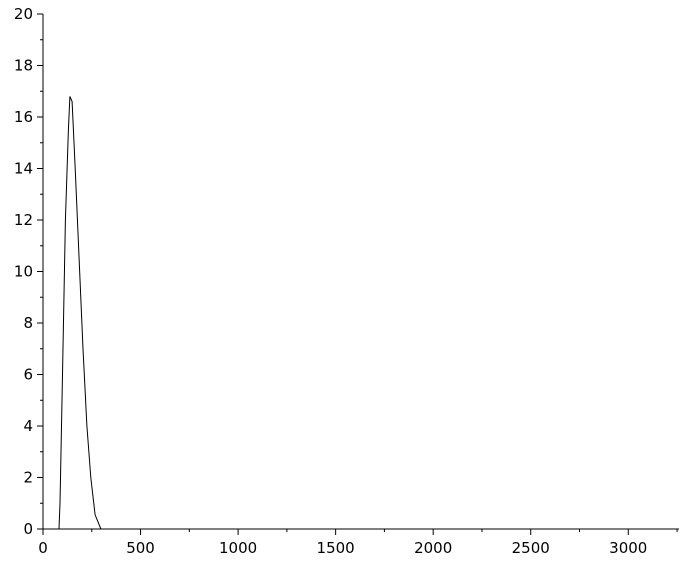  What do you see at coordinates (23, 272) in the screenshot?
I see `y-tick-label: 10` at bounding box center [23, 272].